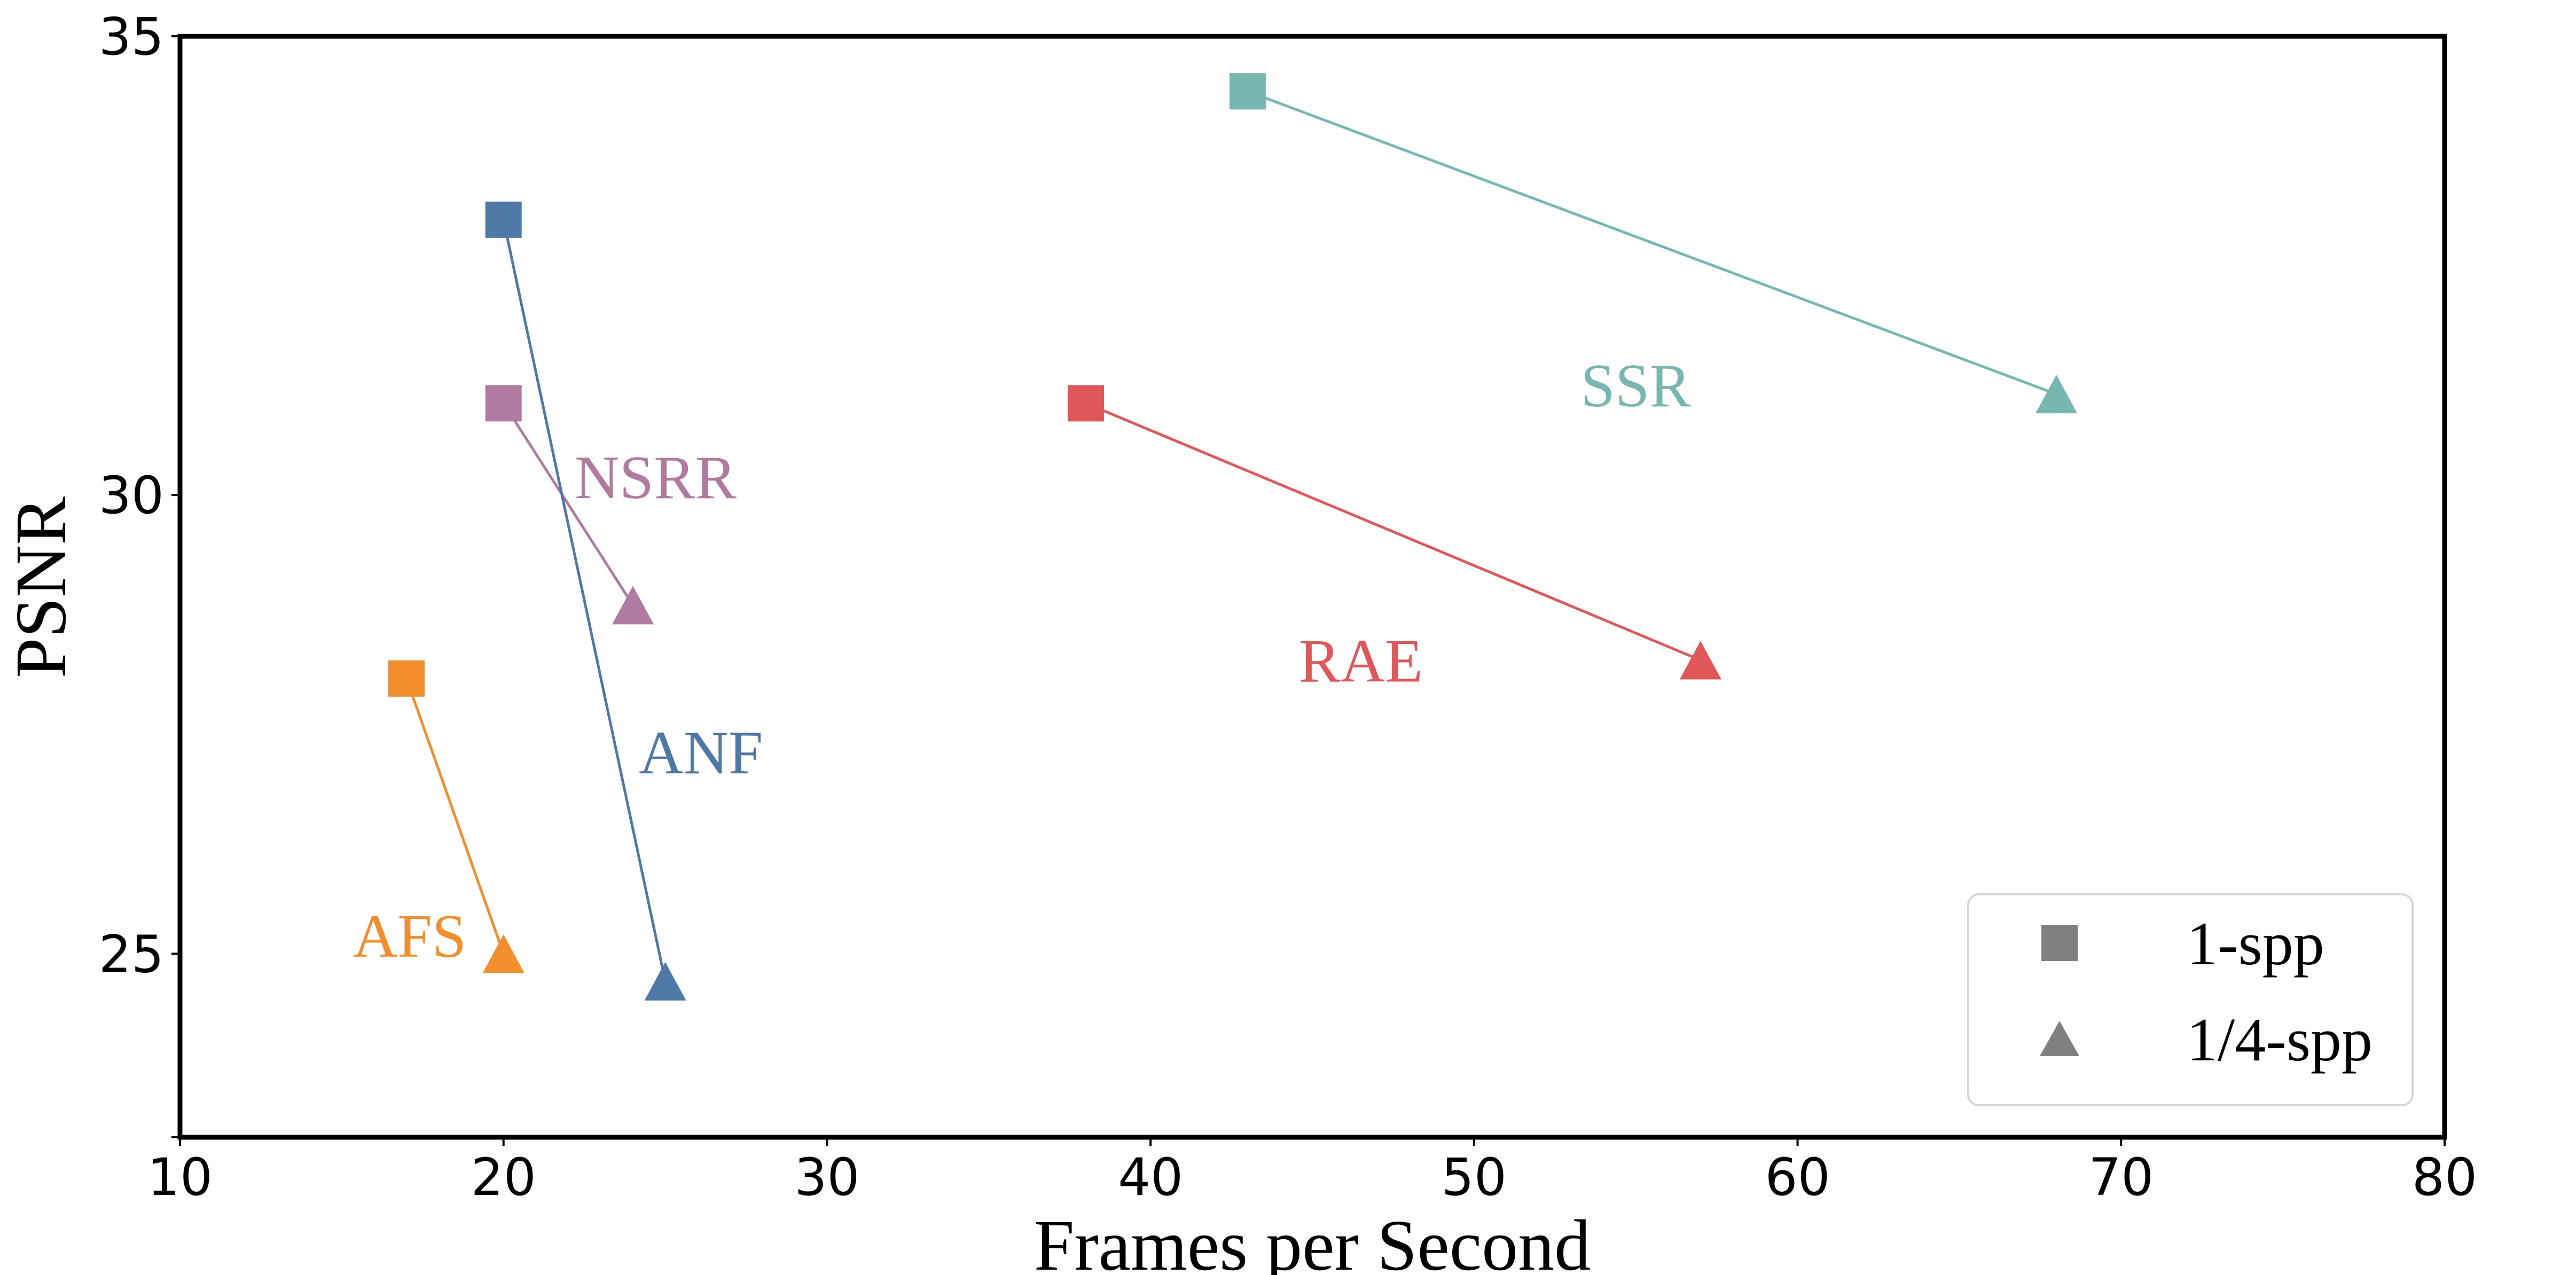 The image size is (2576, 1275). Describe the element at coordinates (139, 572) in the screenshot. I see `y-axis: 25 30 35` at that location.